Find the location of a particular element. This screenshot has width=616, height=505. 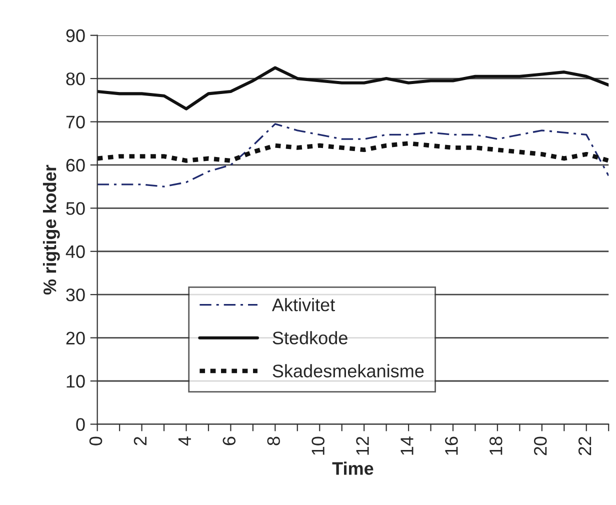

legend-label: Aktivitet is located at coordinates (303, 305).